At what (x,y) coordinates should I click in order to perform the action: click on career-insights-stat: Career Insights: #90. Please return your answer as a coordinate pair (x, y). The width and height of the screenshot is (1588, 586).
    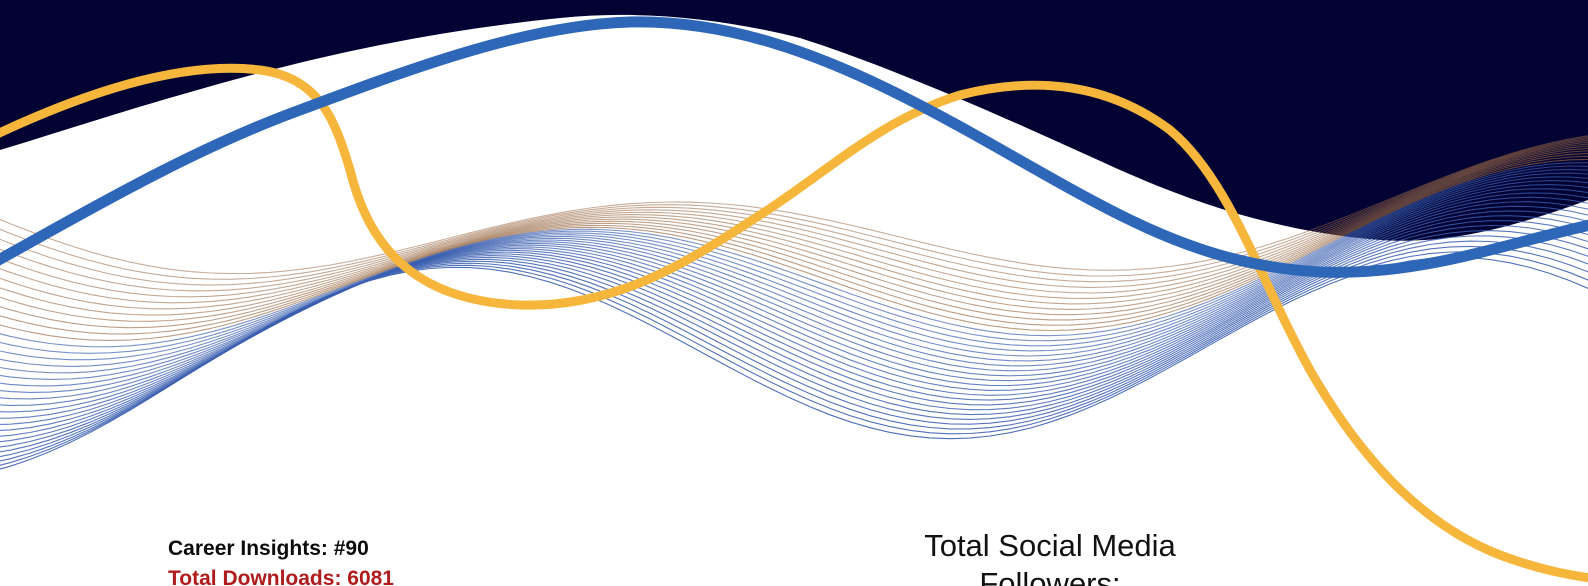
    Looking at the image, I should click on (268, 548).